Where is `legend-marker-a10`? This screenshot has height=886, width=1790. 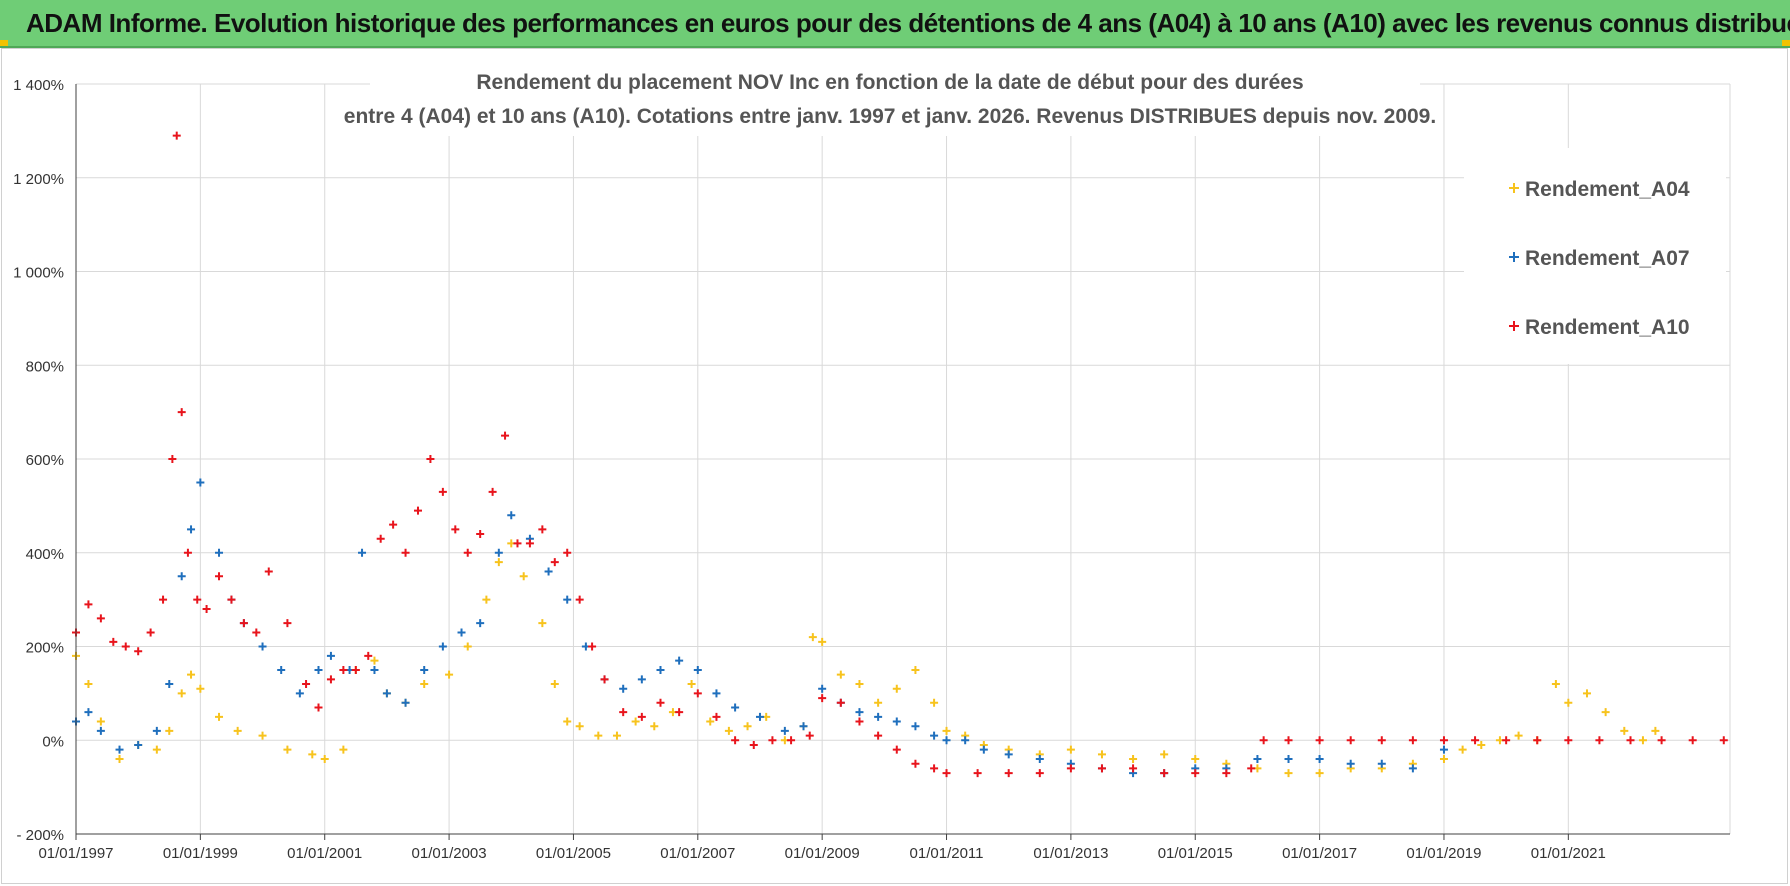
legend-marker-a10 is located at coordinates (1514, 326).